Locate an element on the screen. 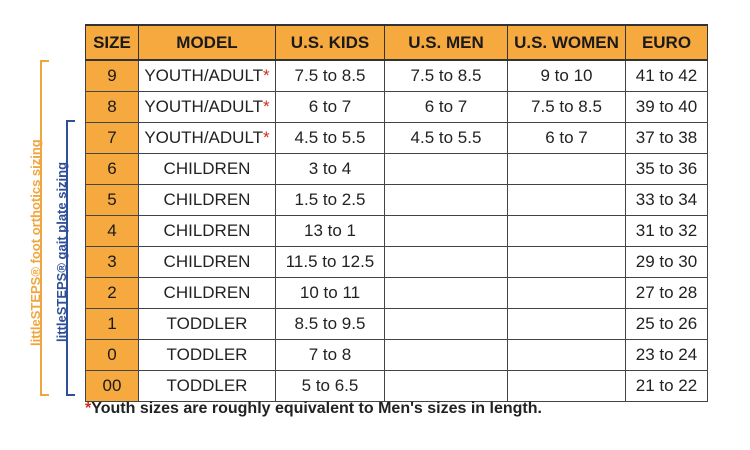 The width and height of the screenshot is (750, 450). size-cell: 3 is located at coordinates (112, 262).